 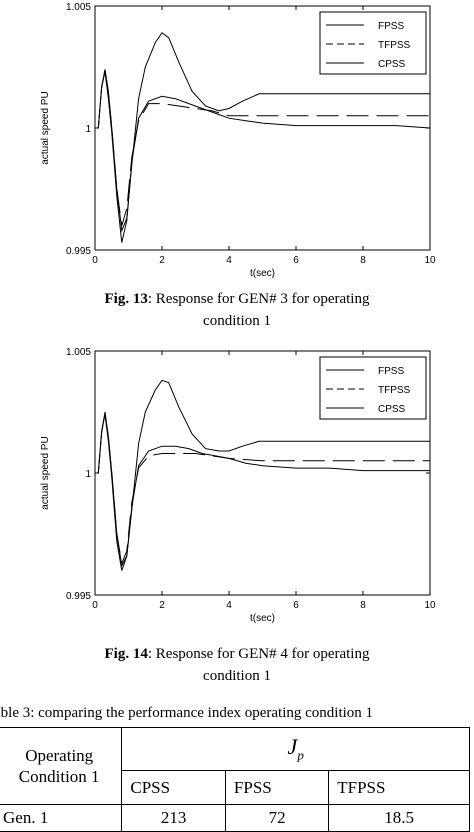 I want to click on figure-14-caption-line2: condition 1, so click(x=237, y=676).